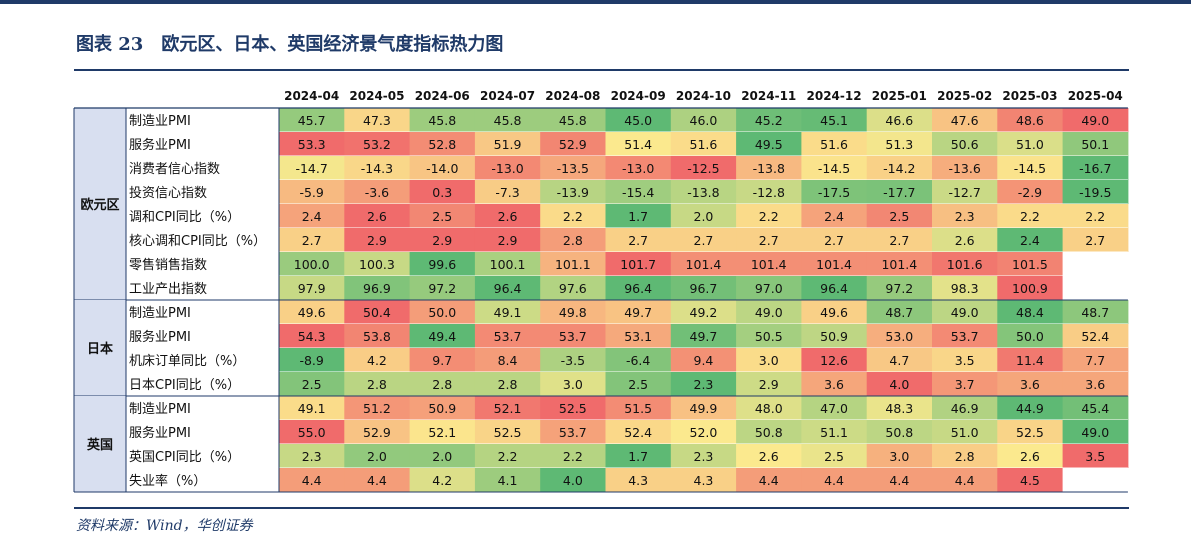 Image resolution: width=1191 pixels, height=547 pixels. I want to click on column-header: 2025-04, so click(1095, 96).